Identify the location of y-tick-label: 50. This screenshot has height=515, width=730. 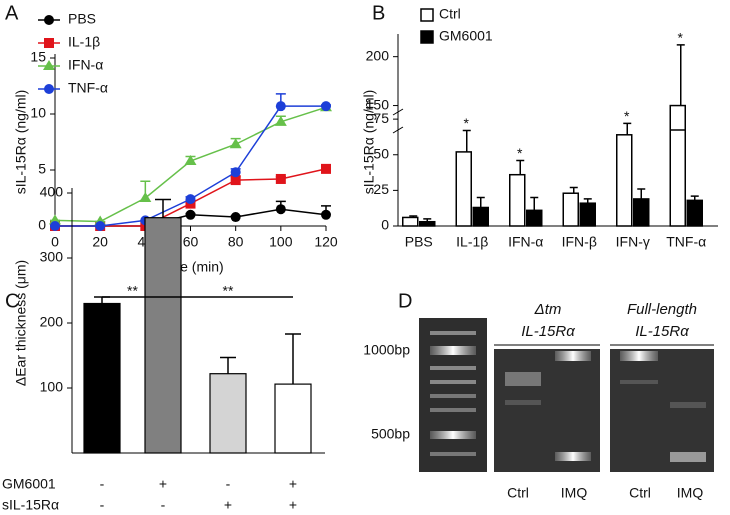
(381, 153).